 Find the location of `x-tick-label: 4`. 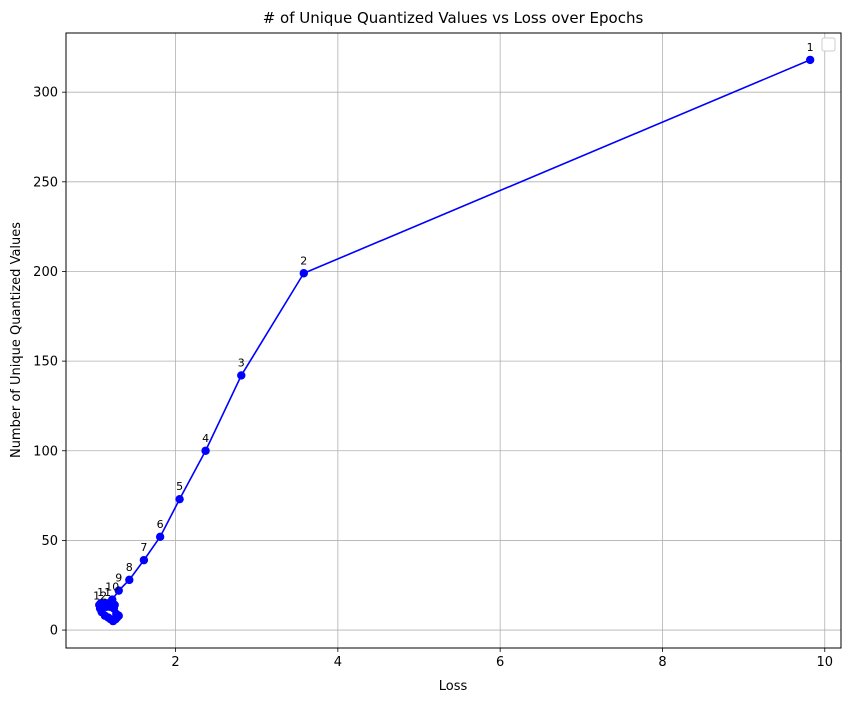

x-tick-label: 4 is located at coordinates (338, 662).